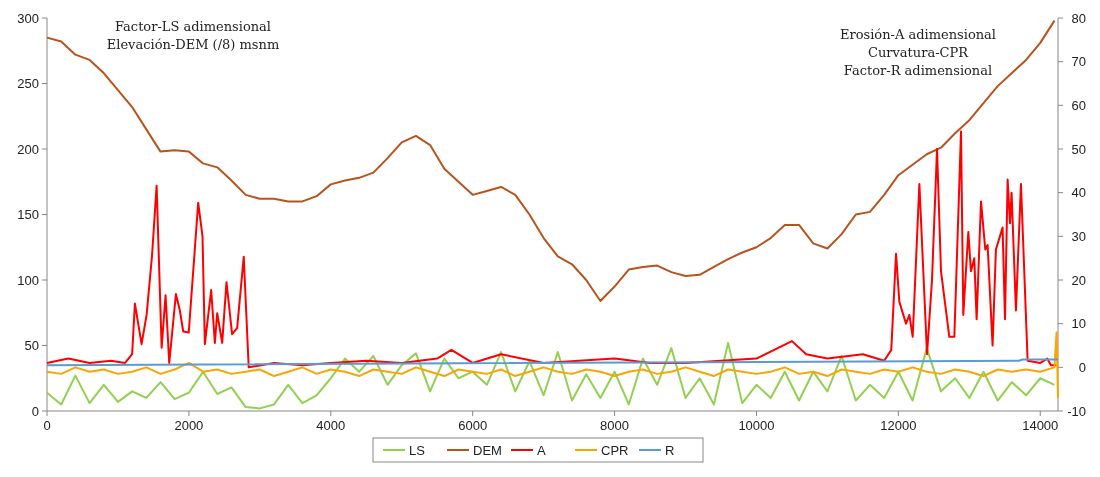 The height and width of the screenshot is (477, 1100). Describe the element at coordinates (541, 450) in the screenshot. I see `legend-label: A` at that location.